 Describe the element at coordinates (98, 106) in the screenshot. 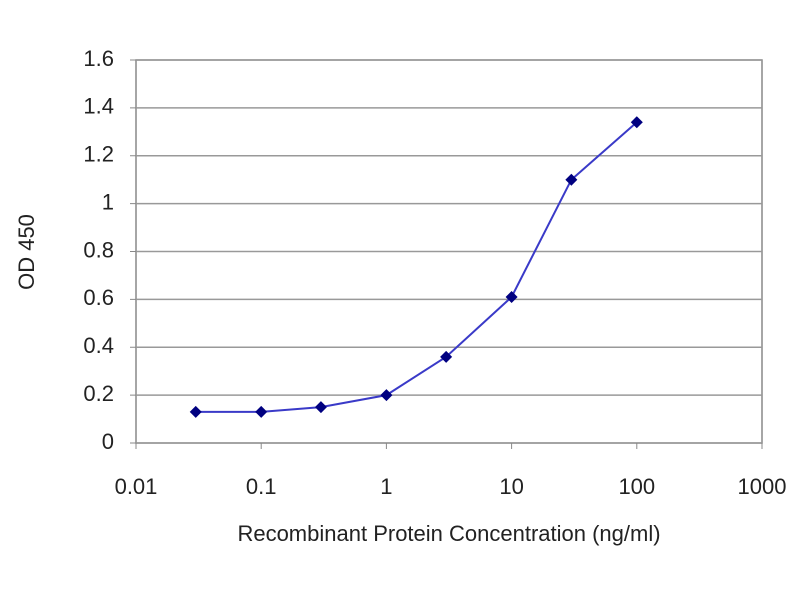

I see `y-tick-label: 1.4` at that location.